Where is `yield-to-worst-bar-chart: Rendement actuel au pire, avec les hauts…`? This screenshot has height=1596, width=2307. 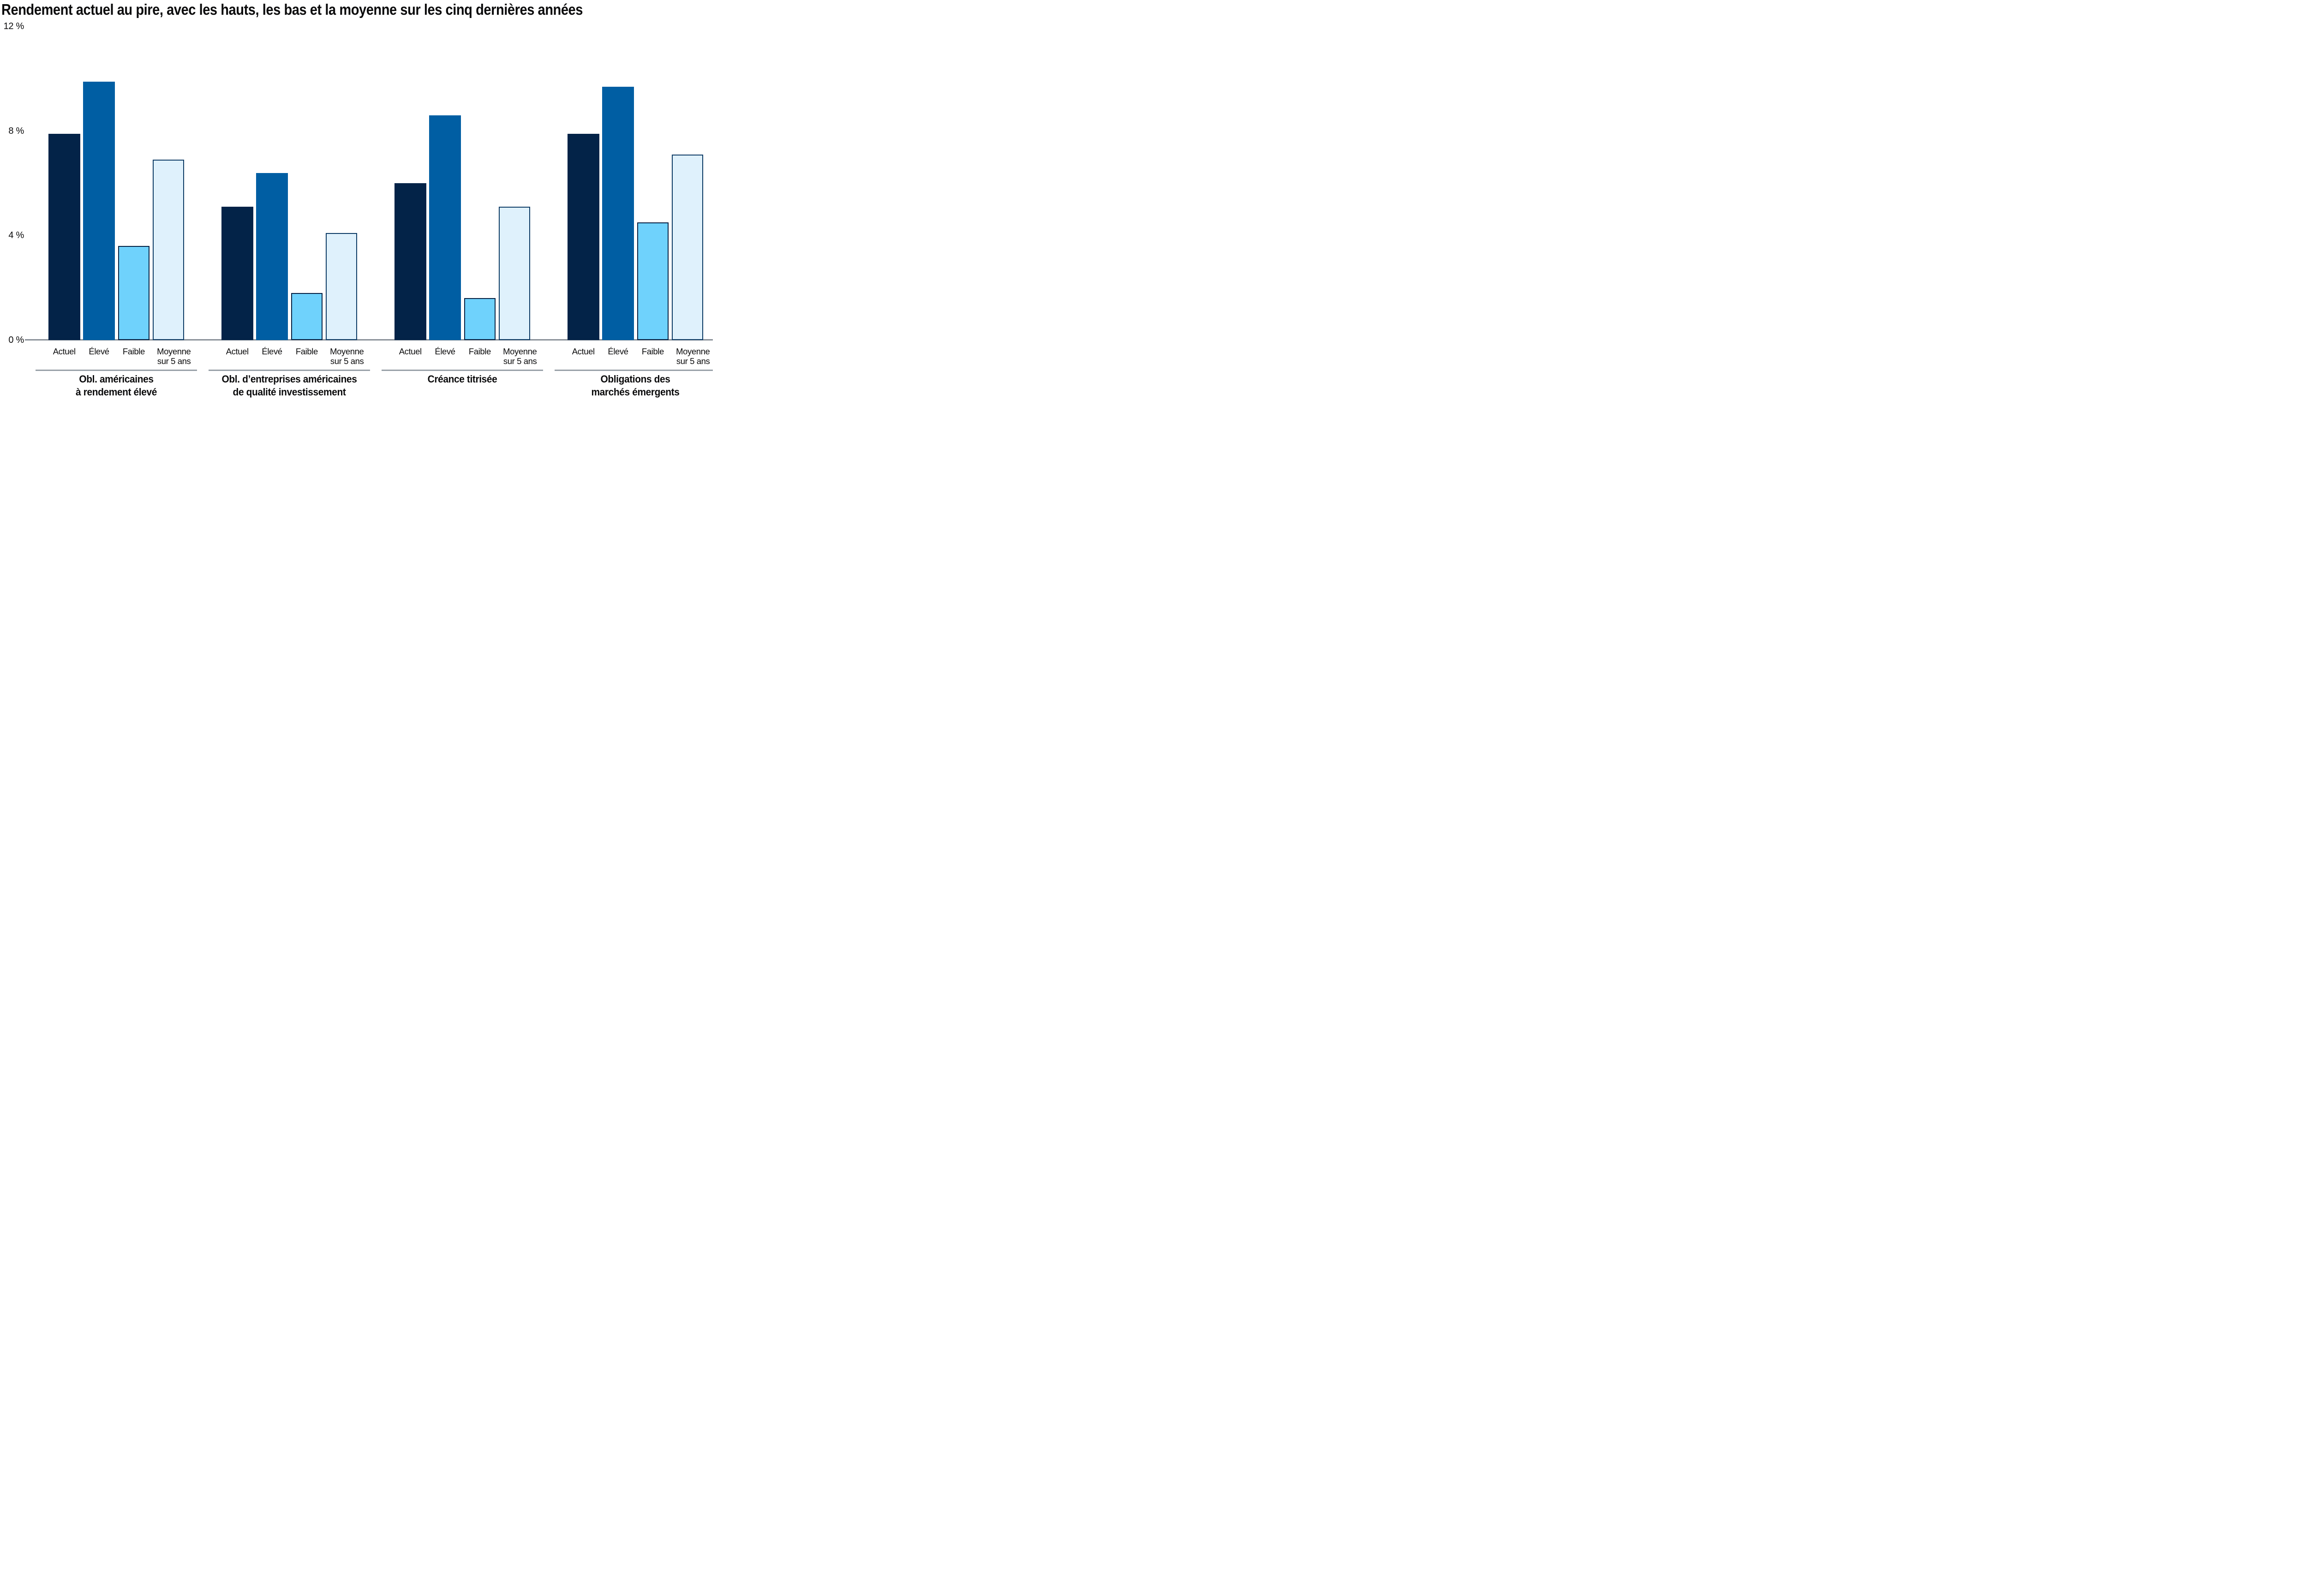 yield-to-worst-bar-chart: Rendement actuel au pire, avec les hauts… is located at coordinates (356, 205).